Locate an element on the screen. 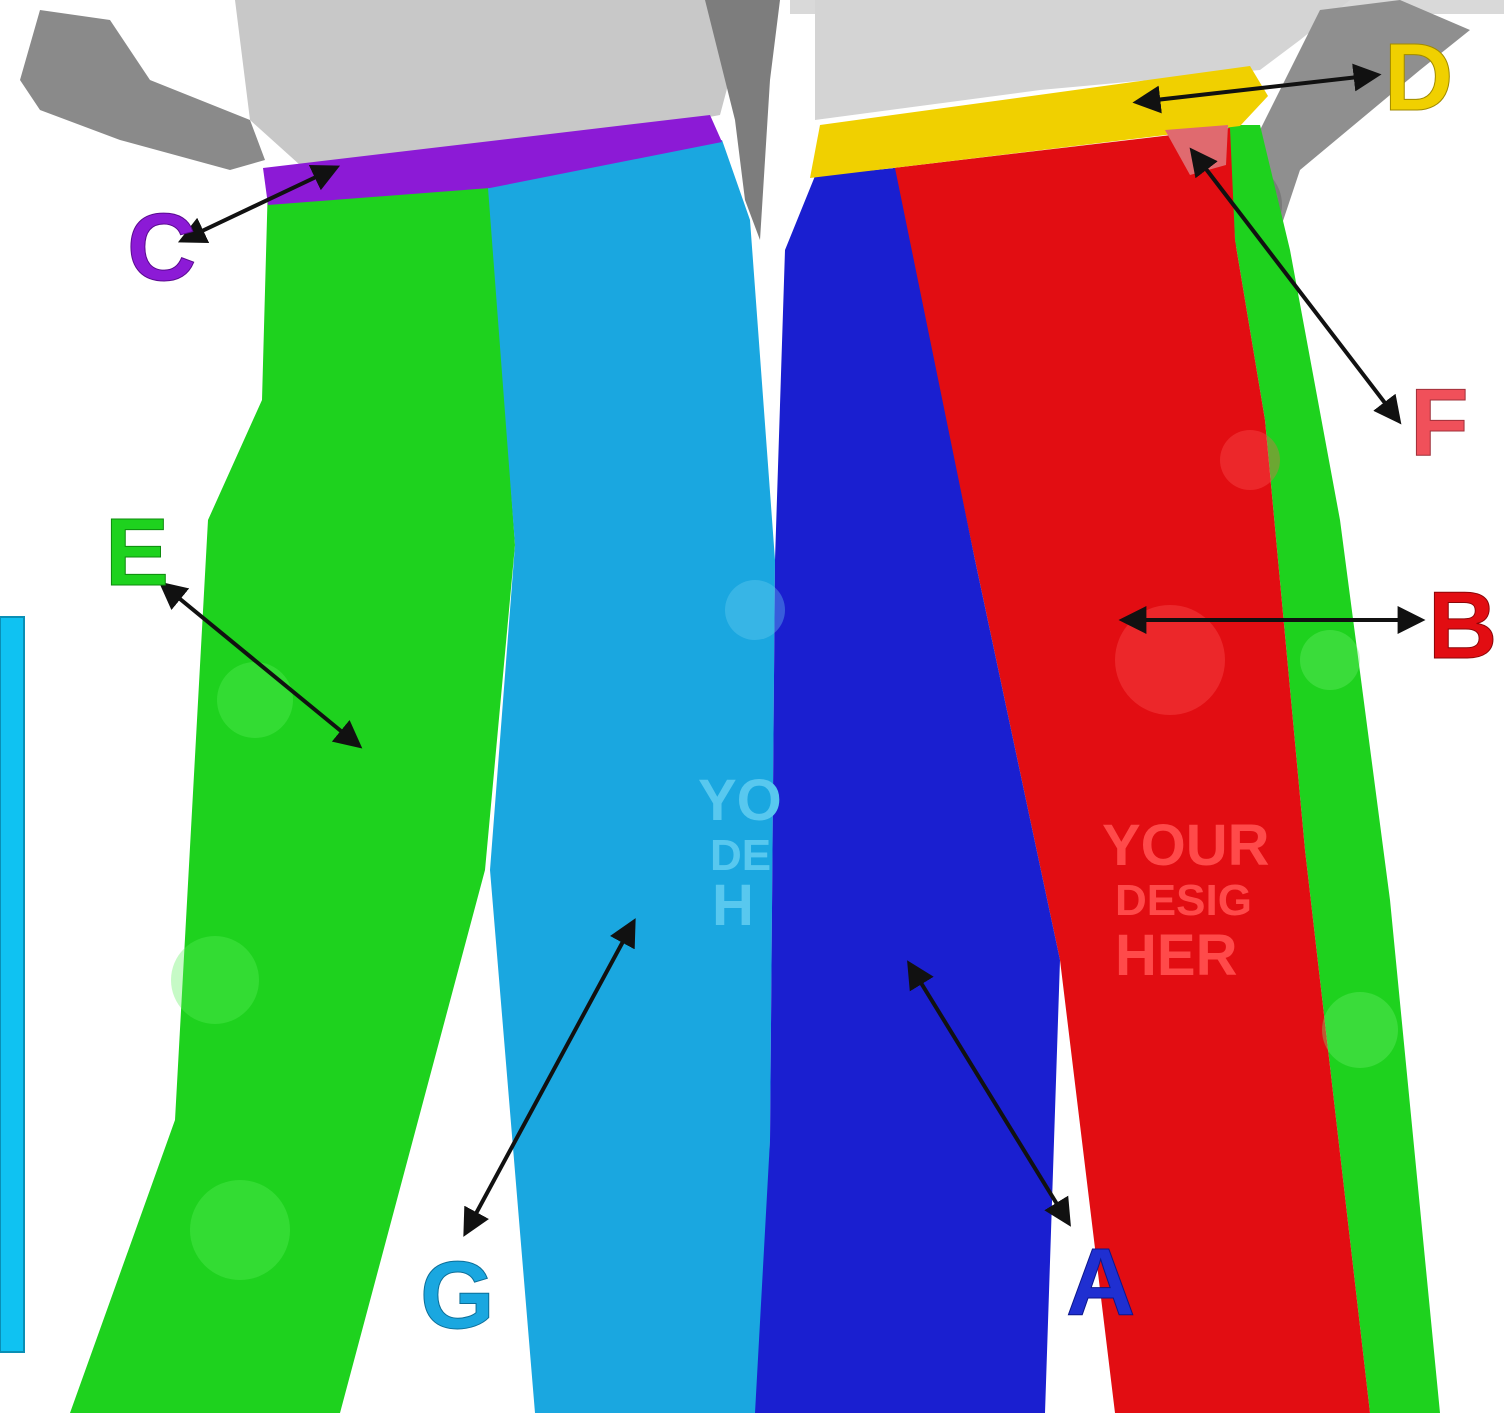  left-figure-arm is located at coordinates (142, 90).